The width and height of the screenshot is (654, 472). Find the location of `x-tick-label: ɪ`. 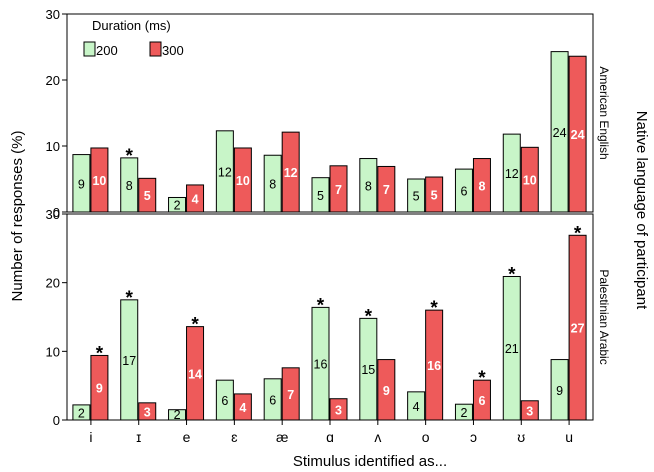

x-tick-label: ɪ is located at coordinates (138, 437).